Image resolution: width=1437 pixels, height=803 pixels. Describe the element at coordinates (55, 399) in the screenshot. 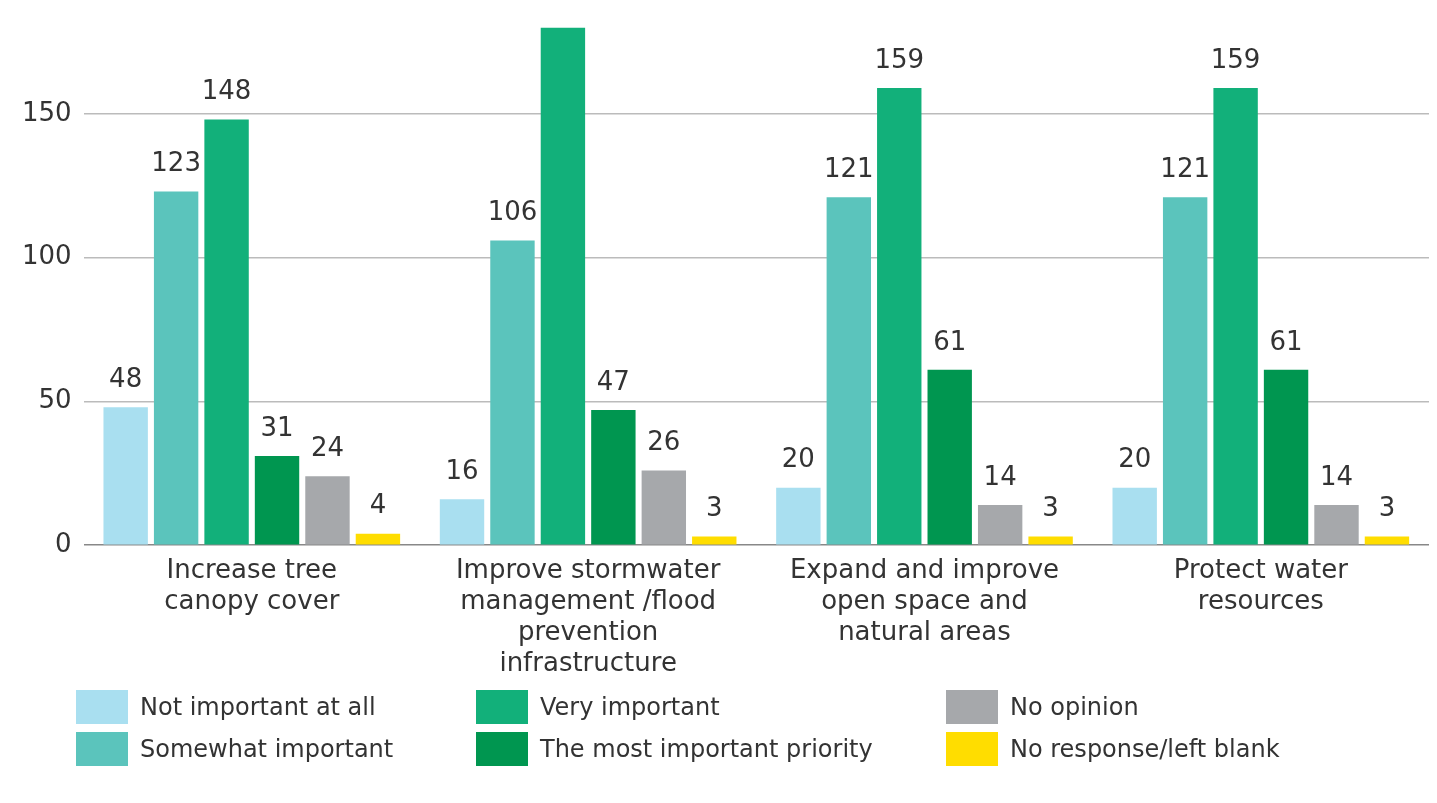

I see `y-tick-label: 50` at that location.